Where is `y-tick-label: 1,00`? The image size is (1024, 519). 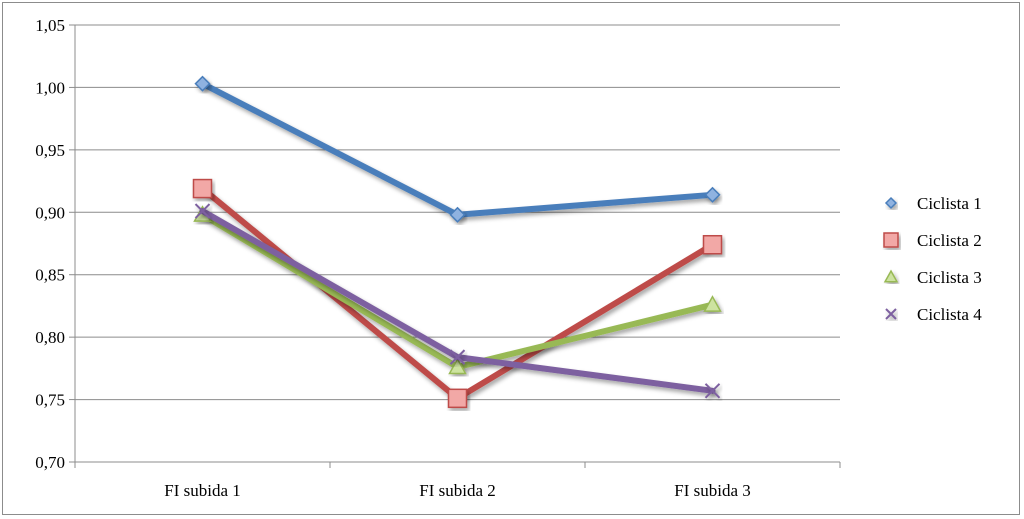
y-tick-label: 1,00 is located at coordinates (50, 87).